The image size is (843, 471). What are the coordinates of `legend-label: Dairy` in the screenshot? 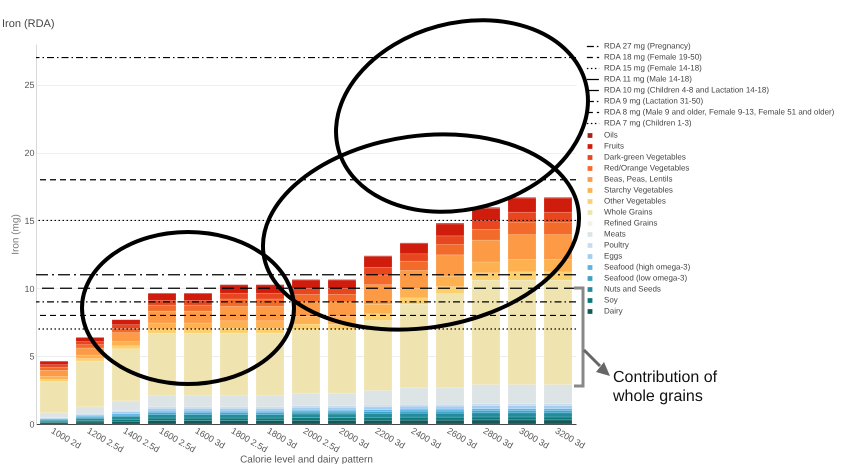 It's located at (613, 311).